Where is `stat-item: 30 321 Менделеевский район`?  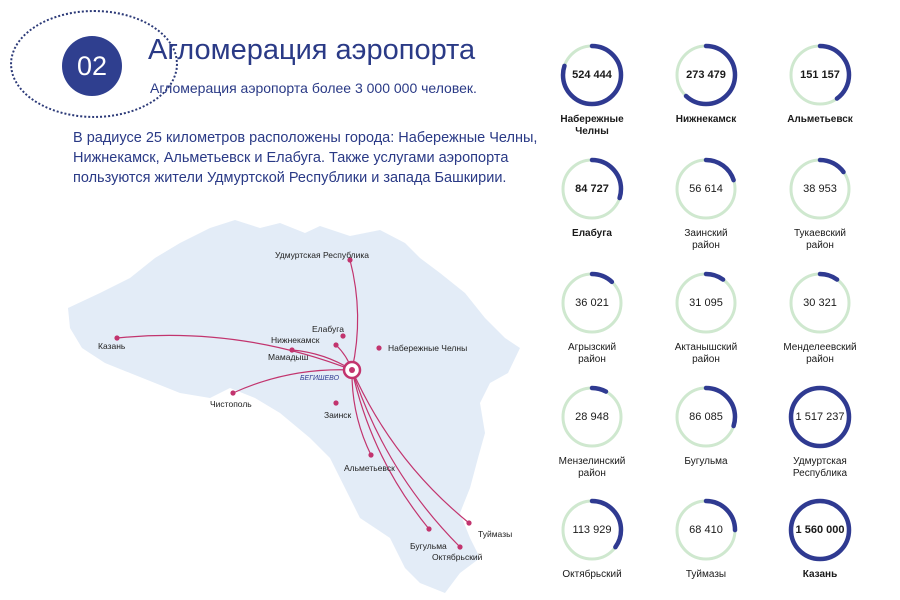 stat-item: 30 321 Менделеевский район is located at coordinates (820, 318).